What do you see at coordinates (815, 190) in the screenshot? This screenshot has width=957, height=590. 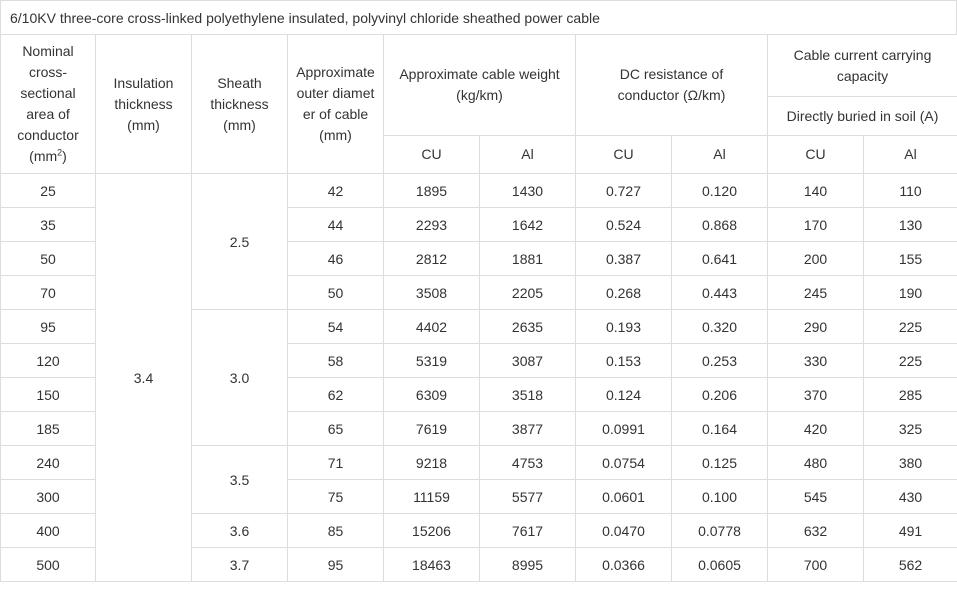 I see `cell-cap-cu: 140` at bounding box center [815, 190].